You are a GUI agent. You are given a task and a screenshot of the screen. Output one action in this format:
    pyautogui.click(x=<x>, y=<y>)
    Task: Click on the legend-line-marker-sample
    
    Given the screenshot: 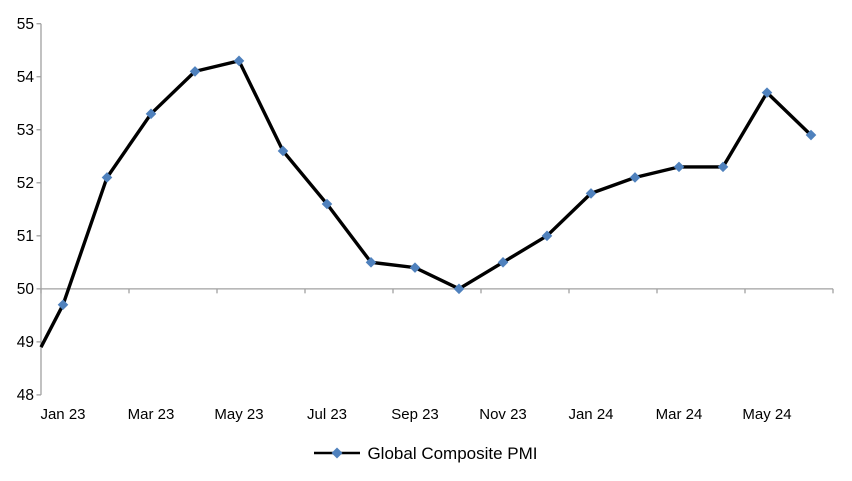 What is the action you would take?
    pyautogui.click(x=337, y=453)
    